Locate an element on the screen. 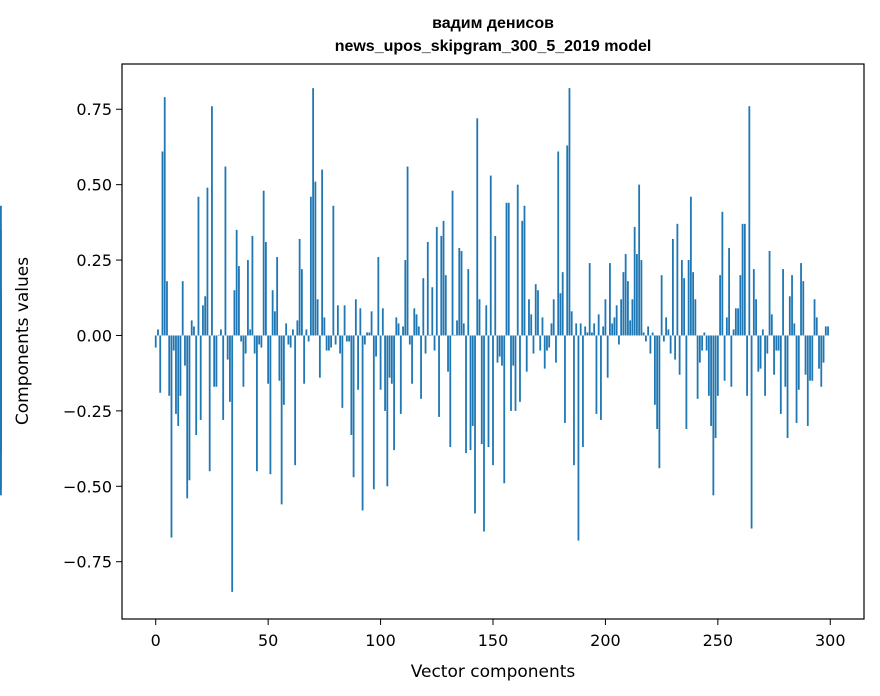 The image size is (880, 696). y-tick-label: 0.50 is located at coordinates (94, 185).